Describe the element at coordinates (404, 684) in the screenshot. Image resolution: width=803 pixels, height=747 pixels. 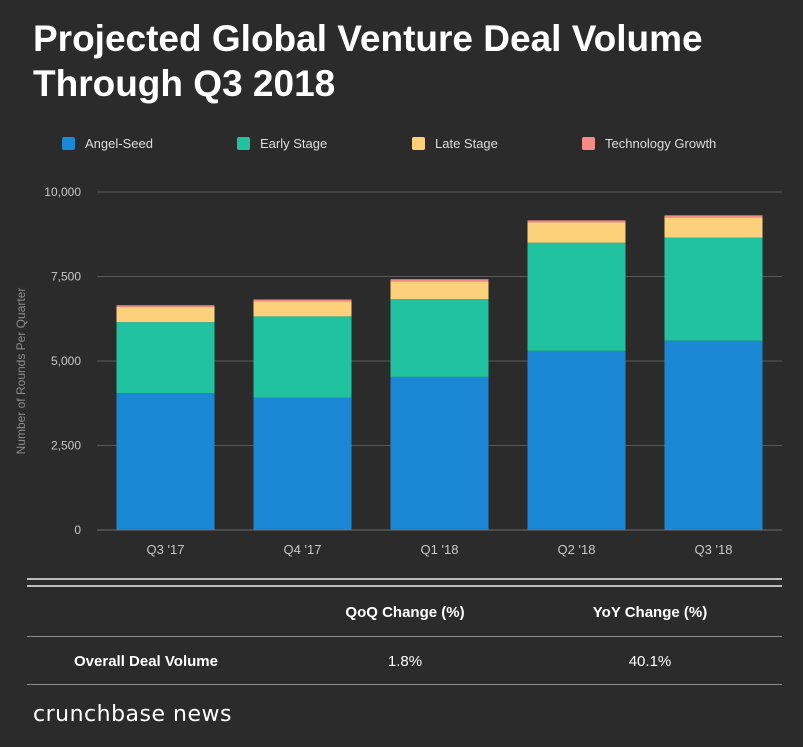
I see `table-bottom-rule` at that location.